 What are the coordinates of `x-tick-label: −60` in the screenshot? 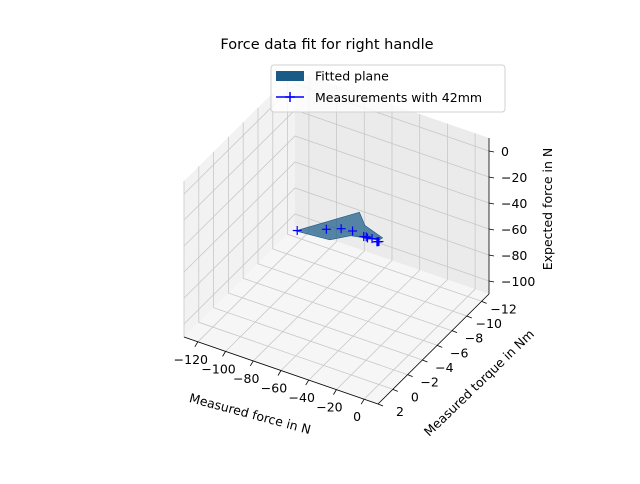 It's located at (274, 388).